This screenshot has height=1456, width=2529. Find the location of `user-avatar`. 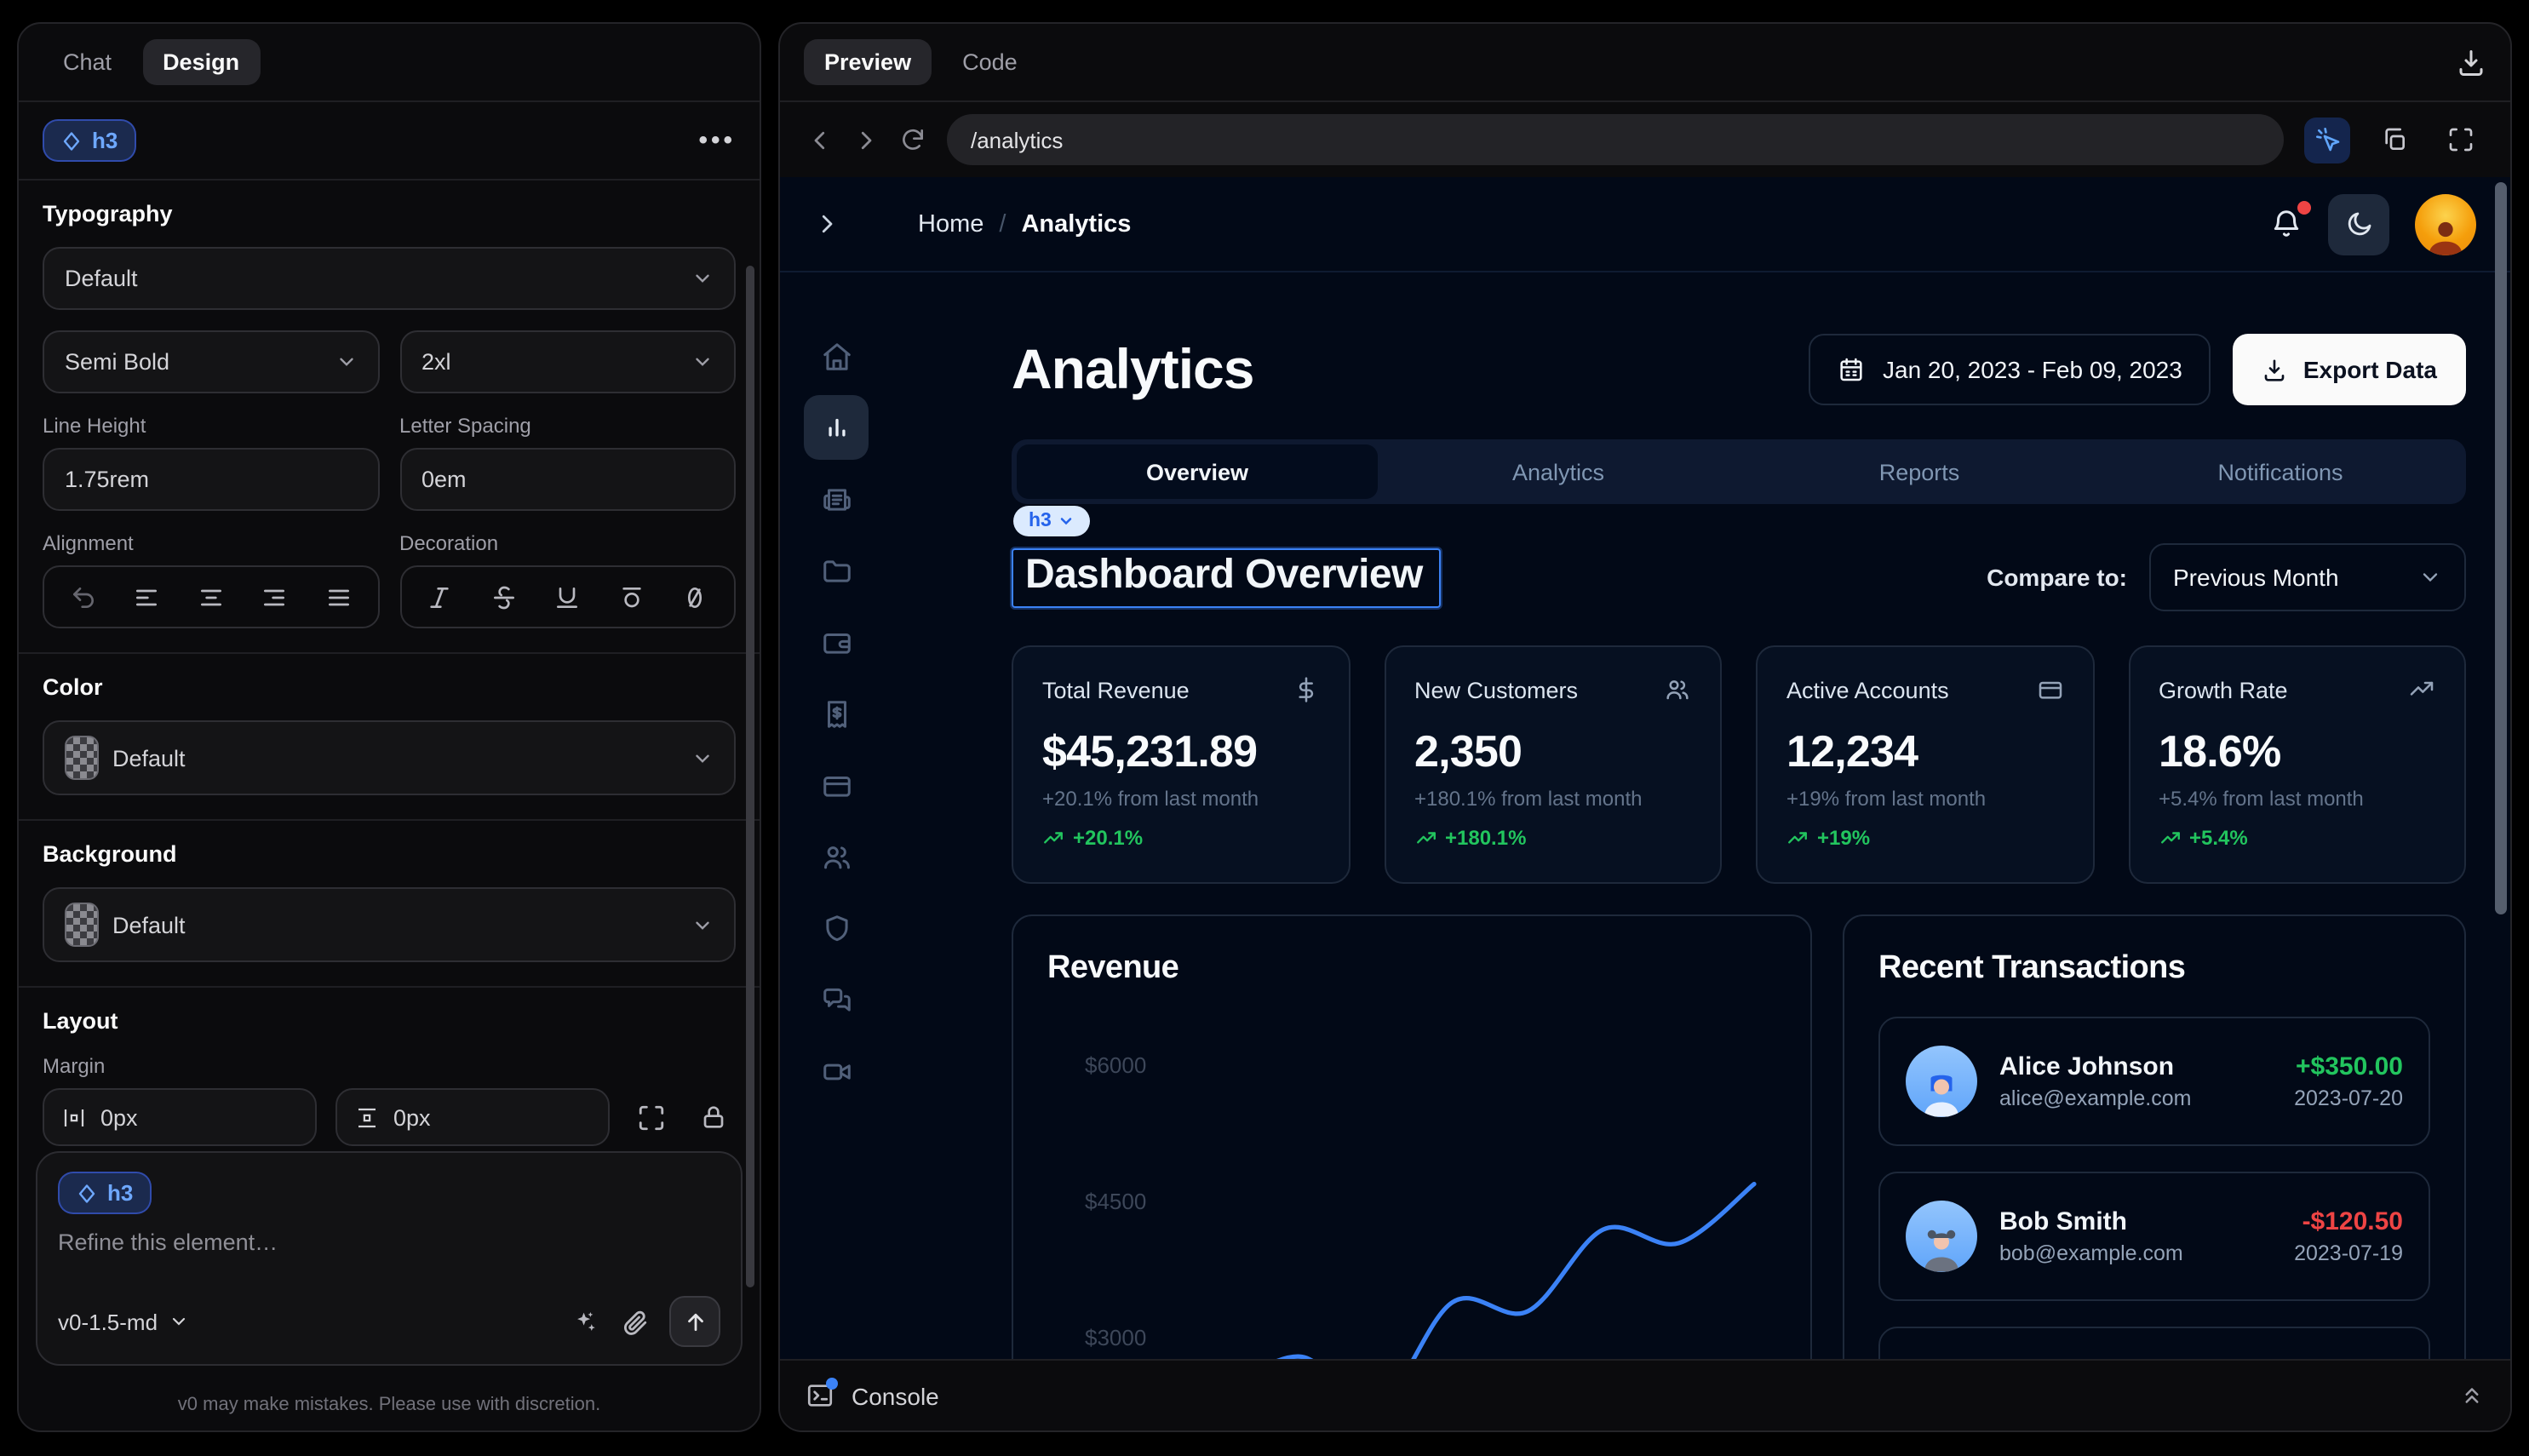

user-avatar is located at coordinates (2445, 224).